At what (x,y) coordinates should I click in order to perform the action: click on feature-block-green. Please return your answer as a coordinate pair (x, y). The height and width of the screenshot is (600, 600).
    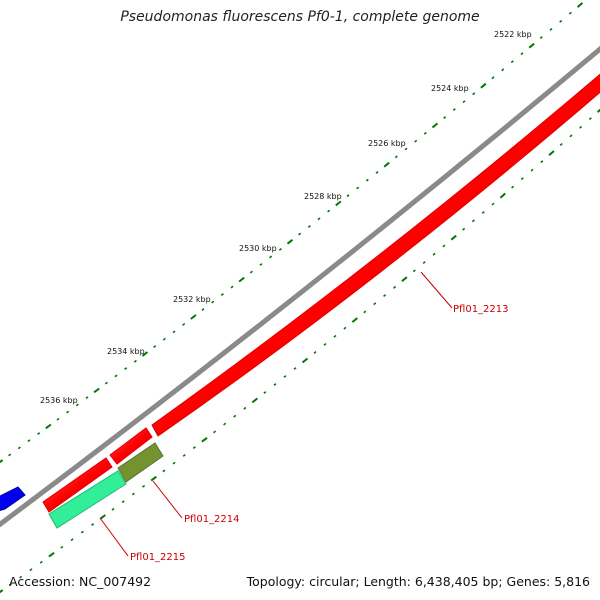
    Looking at the image, I should click on (140, 462).